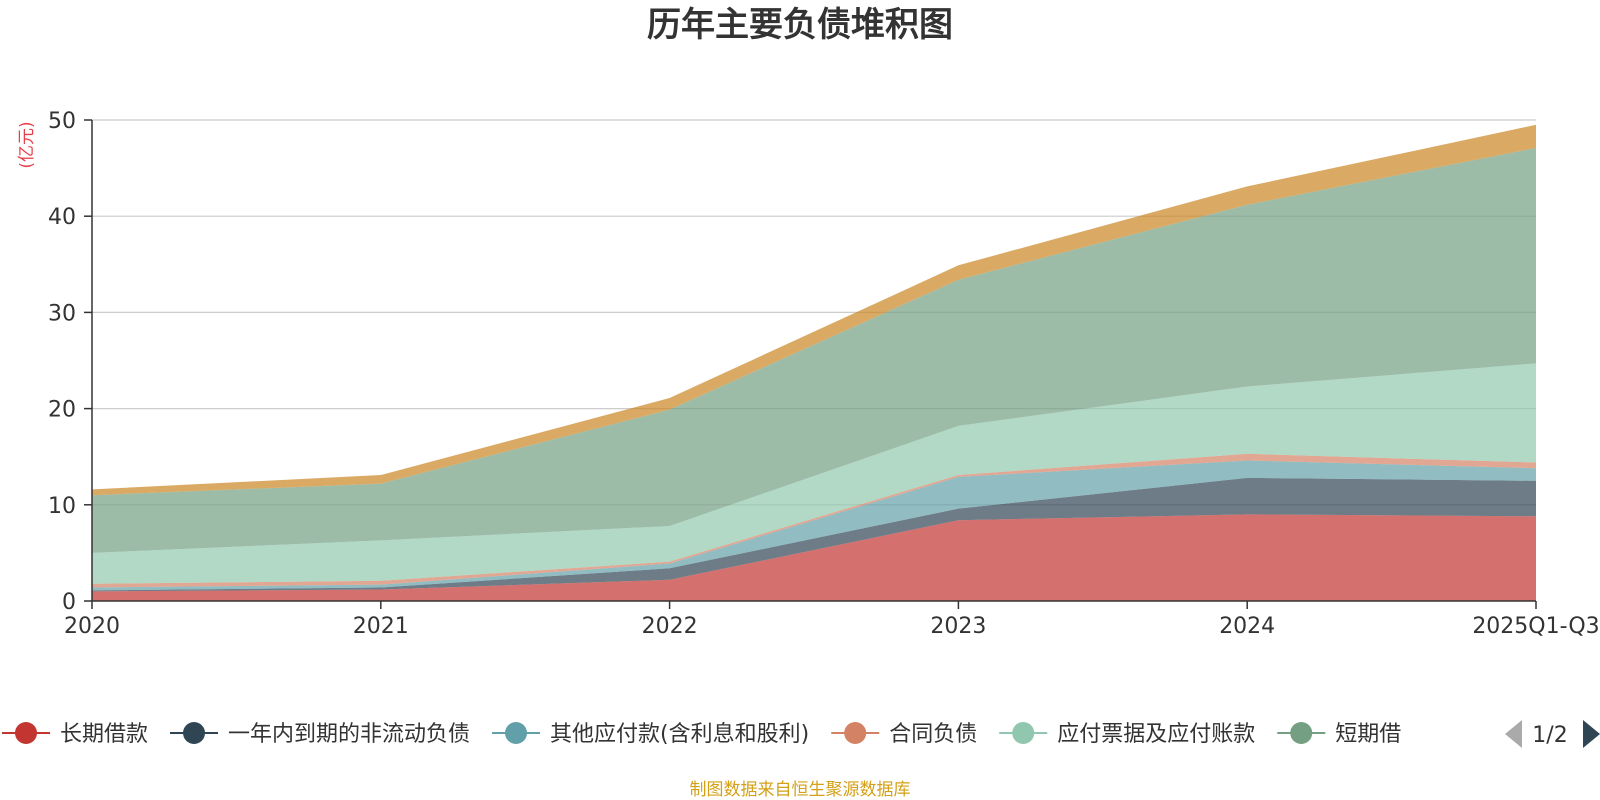 The image size is (1600, 800). I want to click on y-tick-label: 10, so click(62, 506).